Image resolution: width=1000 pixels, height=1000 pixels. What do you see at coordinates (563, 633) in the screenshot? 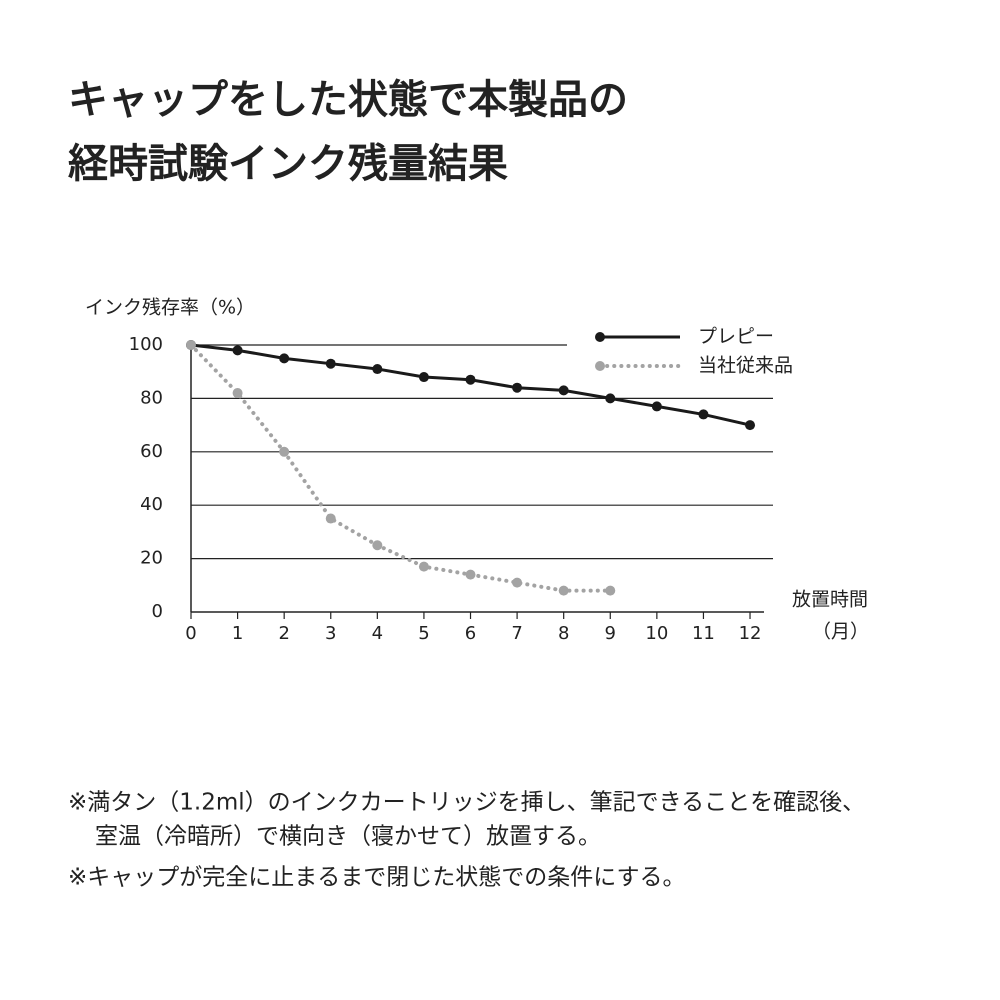
I see `x-tick-label: 8` at bounding box center [563, 633].